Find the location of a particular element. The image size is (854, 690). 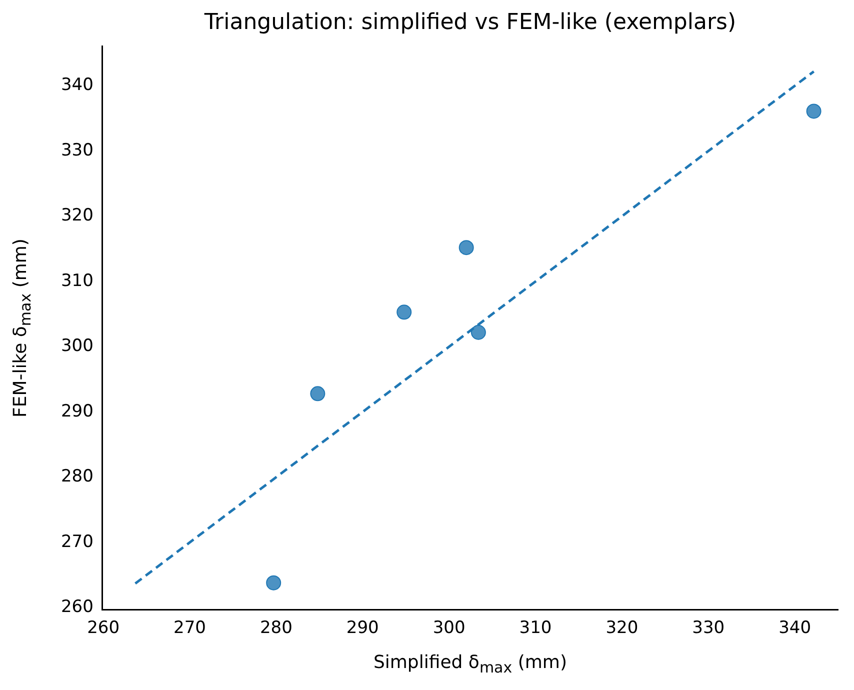

x-tick-label: 340 is located at coordinates (795, 628).